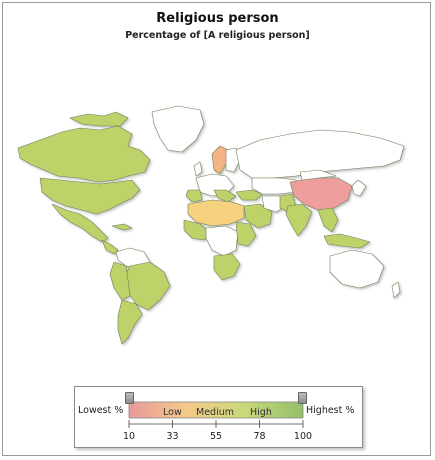 The image size is (435, 460). What do you see at coordinates (216, 436) in the screenshot?
I see `legend-tick-label: 55` at bounding box center [216, 436].